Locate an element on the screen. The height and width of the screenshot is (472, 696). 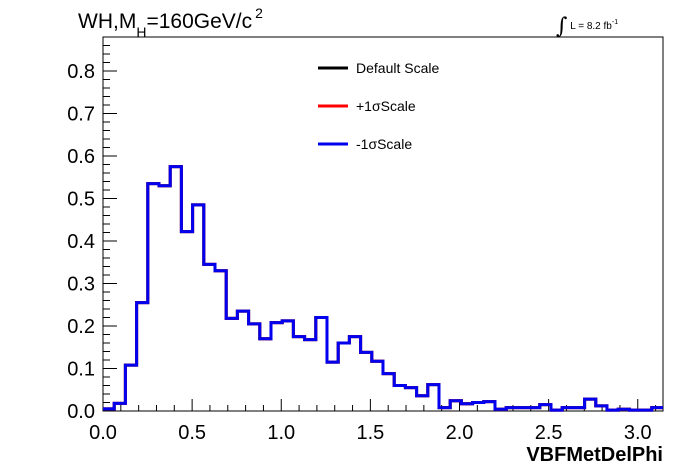
y-tick-label: 0.5 is located at coordinates (81, 200).